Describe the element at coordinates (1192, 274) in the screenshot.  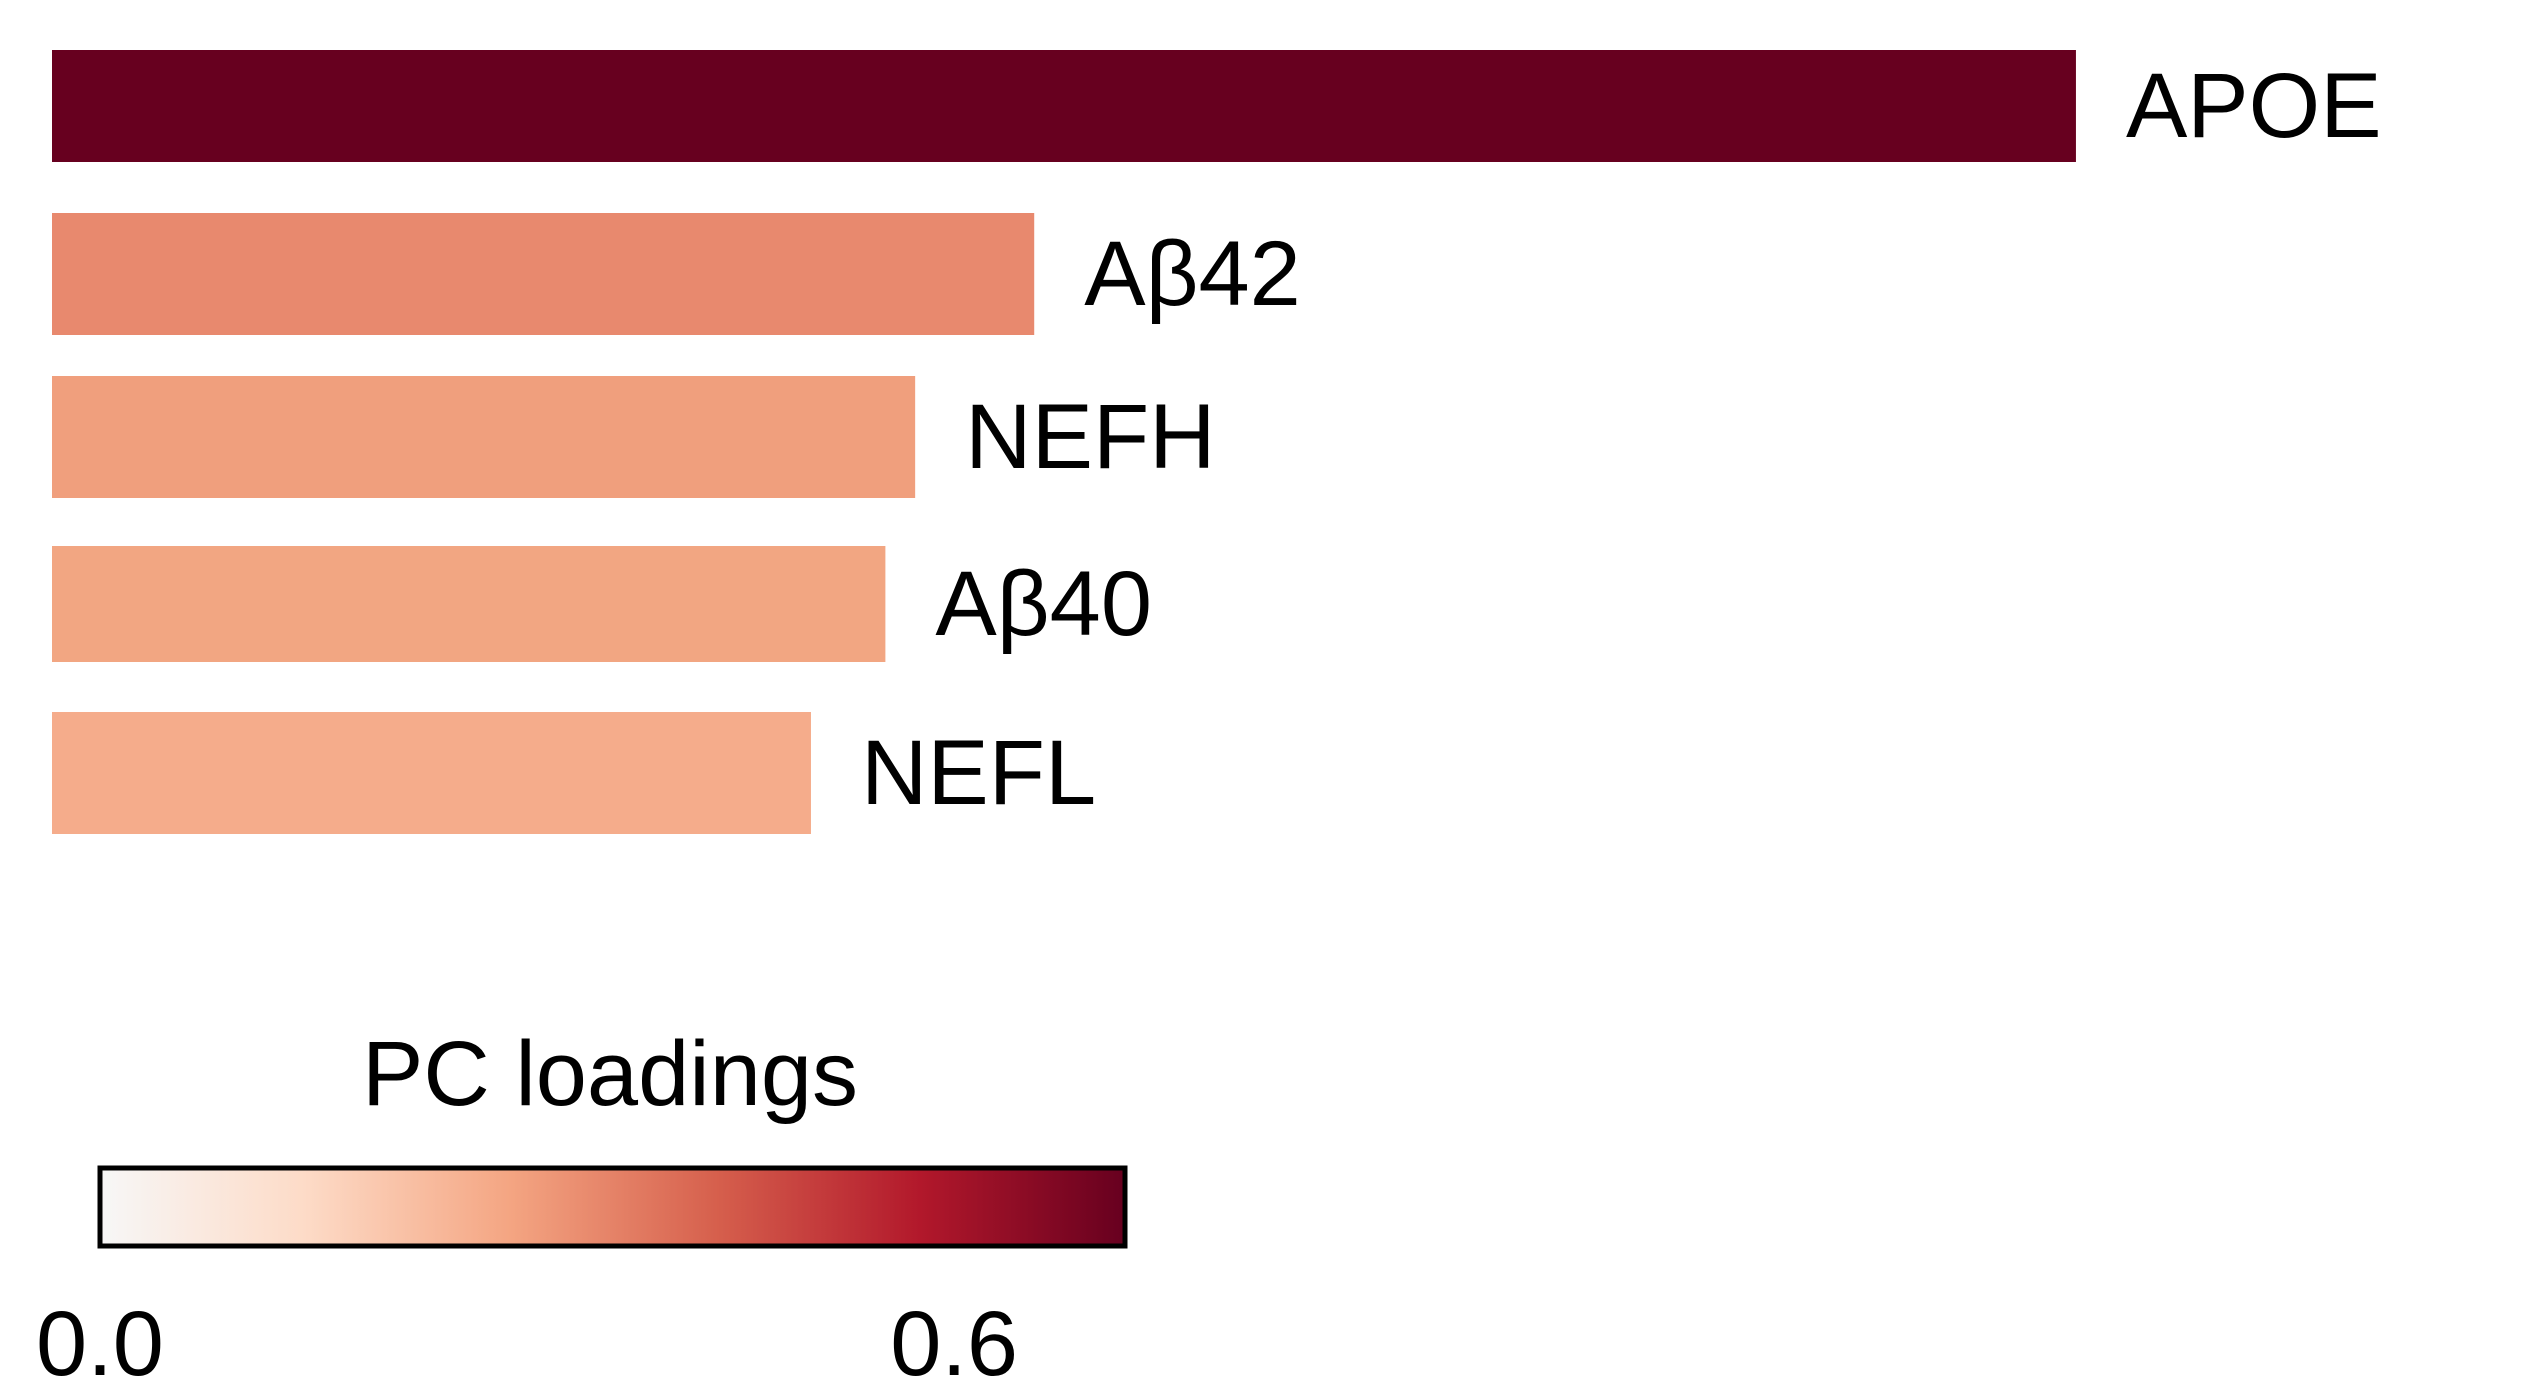
I see `bar-label-1: Aβ42` at that location.